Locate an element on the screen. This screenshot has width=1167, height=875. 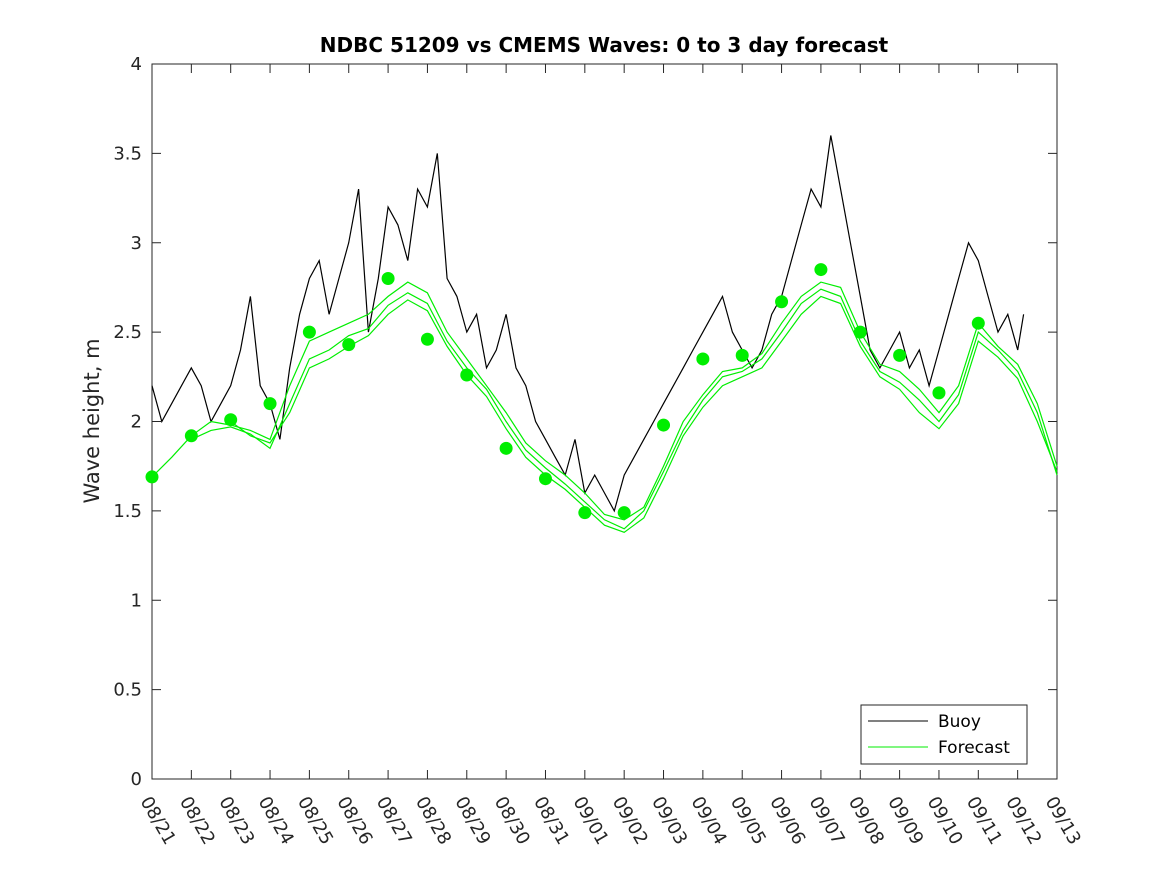
legend-label-buoy: Buoy is located at coordinates (959, 722).